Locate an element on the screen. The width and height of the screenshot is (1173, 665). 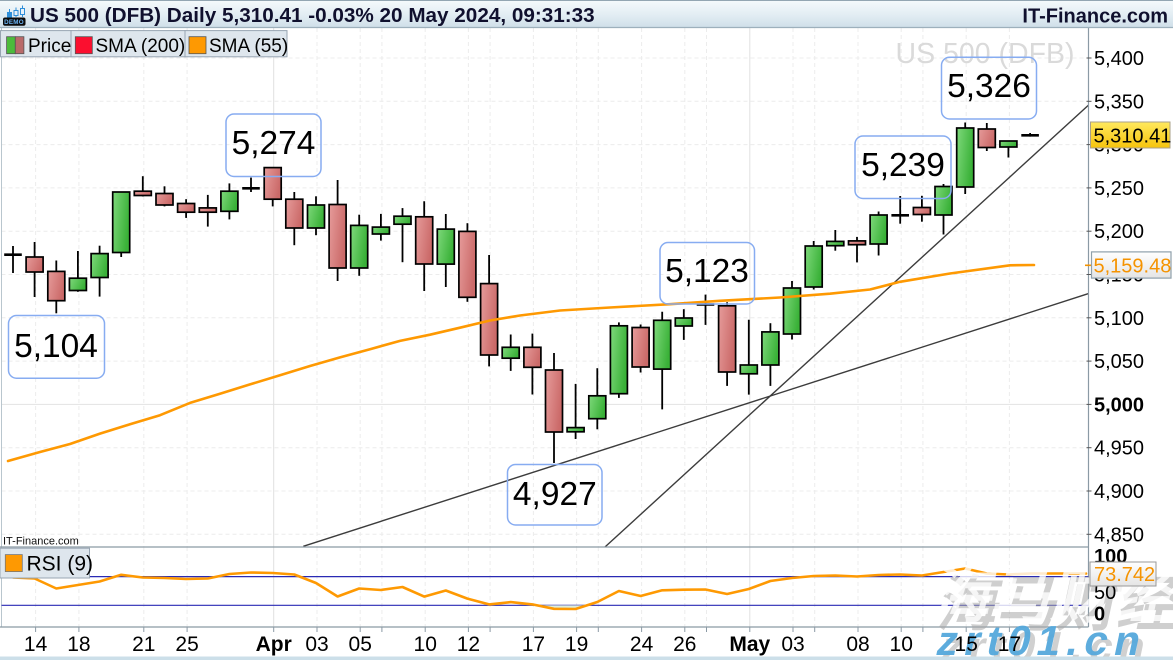
svg-text: 5,100 is located at coordinates (1119, 319).